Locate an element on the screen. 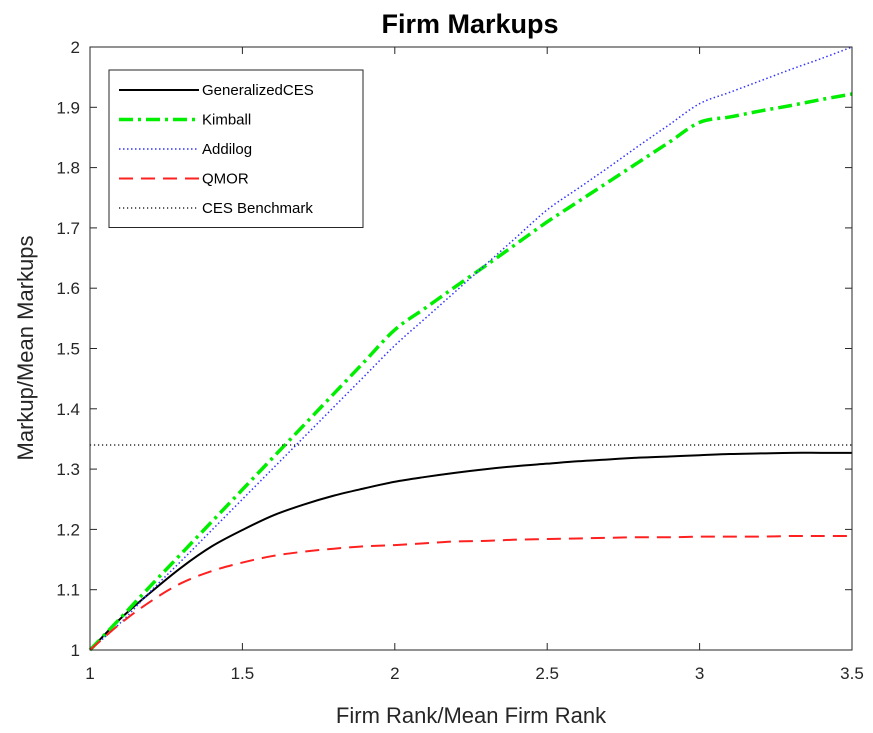 This screenshot has height=733, width=873. y-tick-label: 2 is located at coordinates (75, 47).